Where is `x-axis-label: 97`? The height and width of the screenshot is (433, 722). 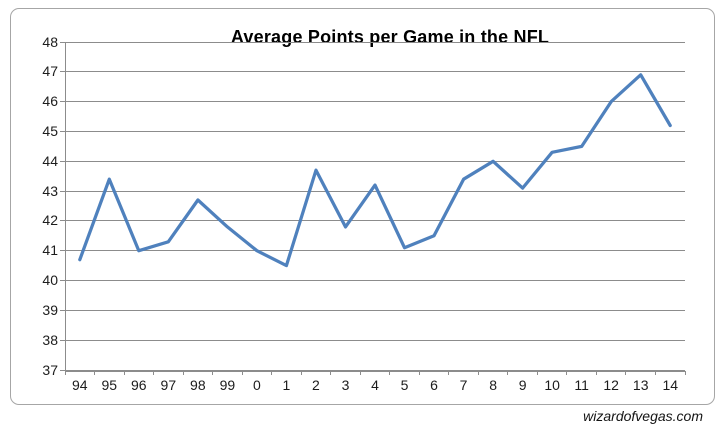
x-axis-label: 97 is located at coordinates (168, 385).